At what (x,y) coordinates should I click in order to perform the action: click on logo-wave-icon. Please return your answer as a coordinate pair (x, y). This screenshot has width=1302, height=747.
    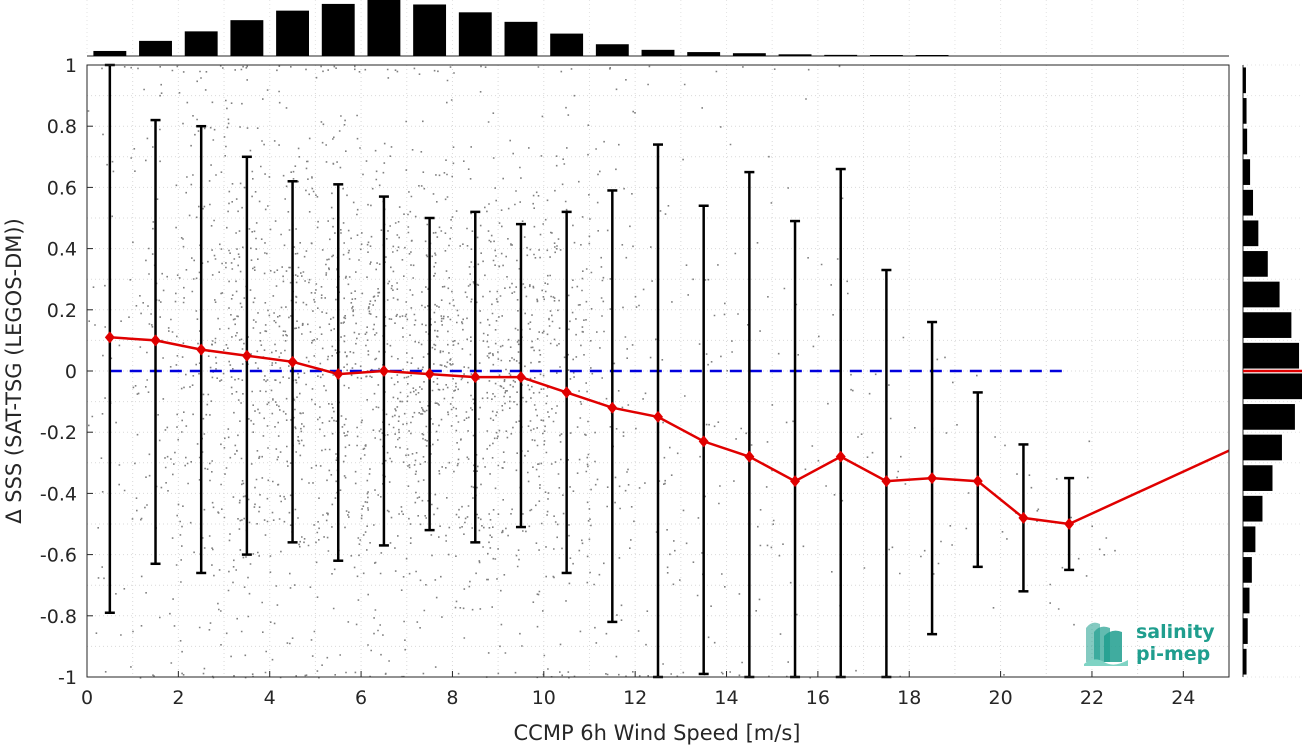
    Looking at the image, I should click on (1106, 644).